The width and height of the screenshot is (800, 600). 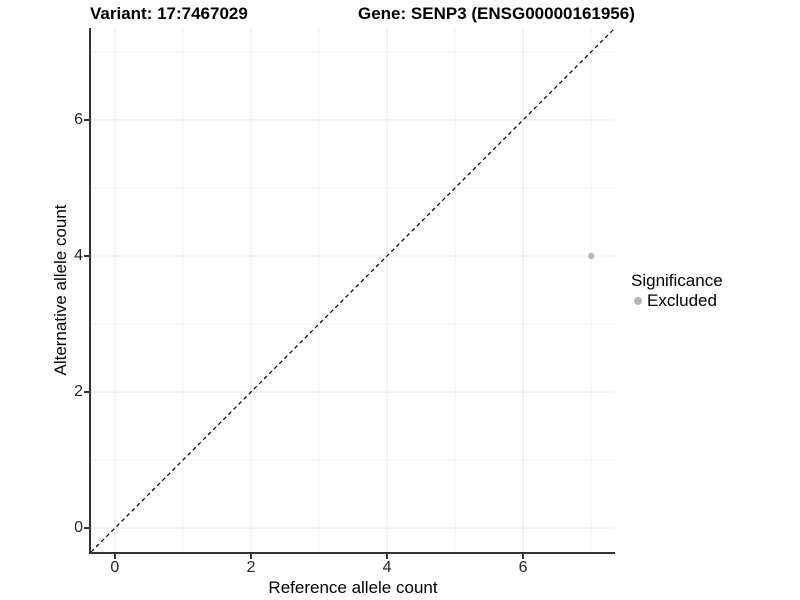 I want to click on legend: Significance Excluded, so click(x=677, y=291).